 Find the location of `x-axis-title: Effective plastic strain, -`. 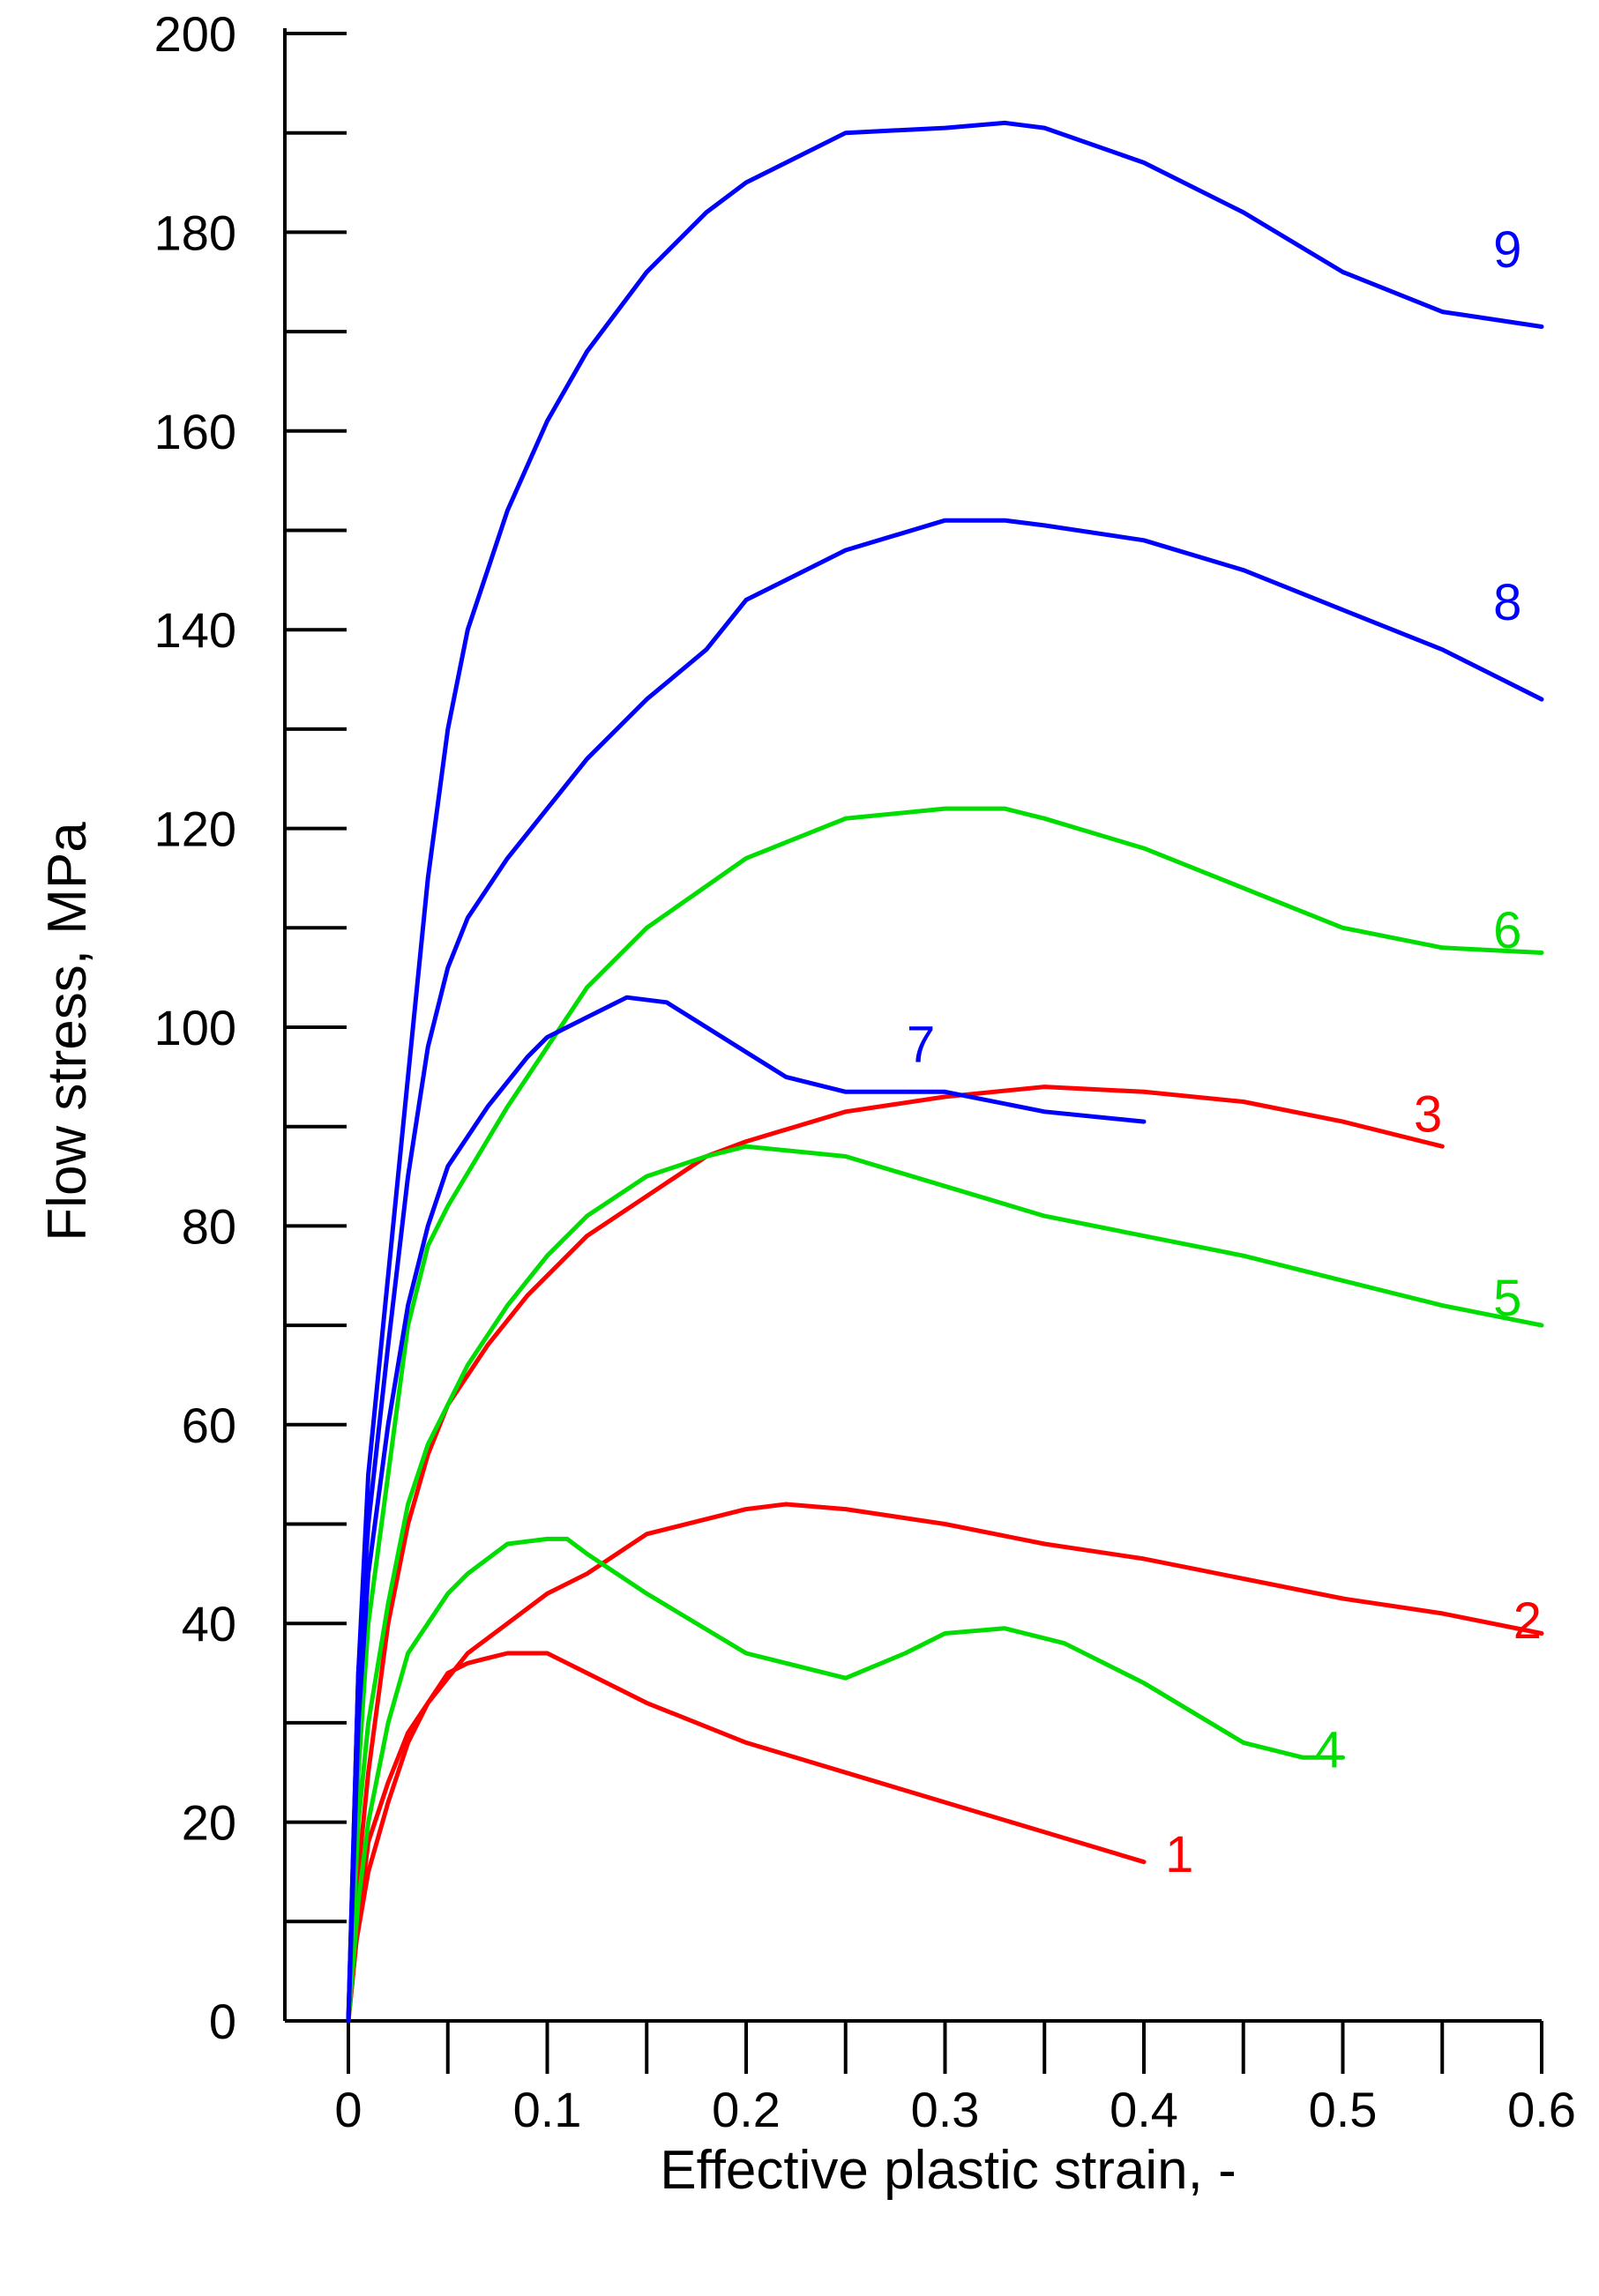

x-axis-title: Effective plastic strain, - is located at coordinates (948, 2170).